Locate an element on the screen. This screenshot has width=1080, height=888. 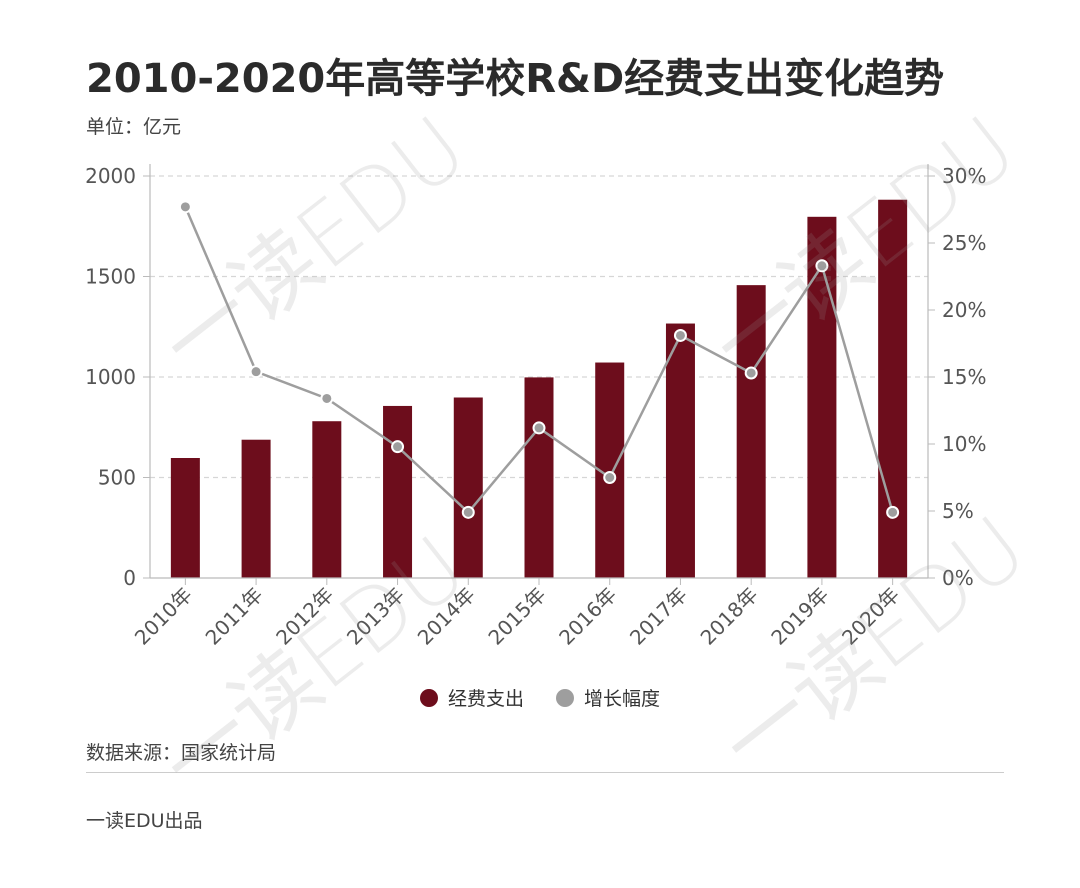
x-tick-label: 2020年 is located at coordinates (870, 616).